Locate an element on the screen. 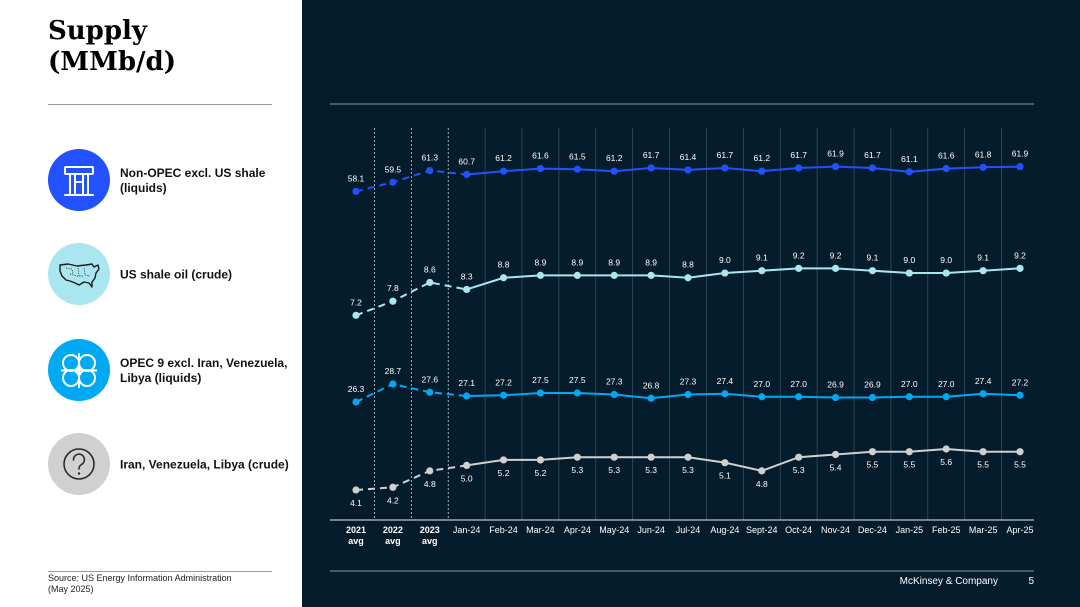 This screenshot has width=1080, height=607. opec-logo-icon is located at coordinates (79, 370).